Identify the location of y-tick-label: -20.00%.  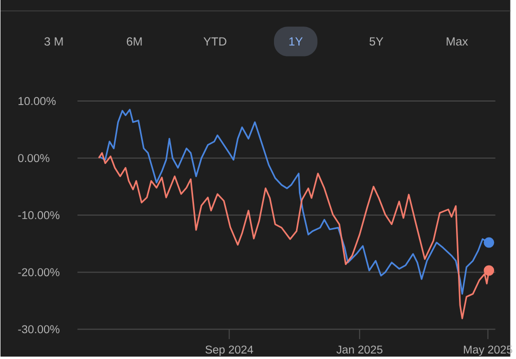
(39, 272).